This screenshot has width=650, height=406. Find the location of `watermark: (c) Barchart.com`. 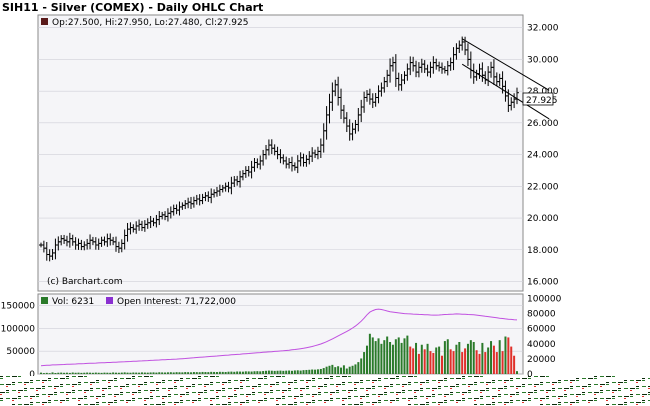

watermark: (c) Barchart.com is located at coordinates (85, 282).